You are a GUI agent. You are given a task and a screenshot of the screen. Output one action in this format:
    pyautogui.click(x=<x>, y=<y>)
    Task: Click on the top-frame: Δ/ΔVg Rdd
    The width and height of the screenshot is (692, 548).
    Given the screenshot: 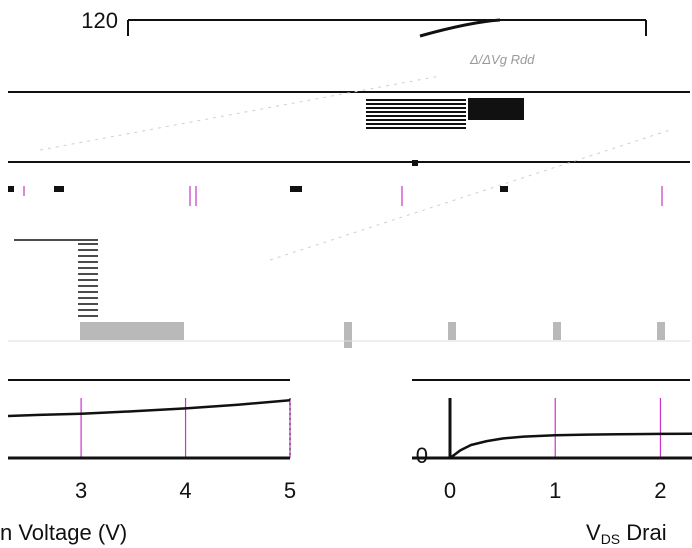 What is the action you would take?
    pyautogui.click(x=387, y=42)
    